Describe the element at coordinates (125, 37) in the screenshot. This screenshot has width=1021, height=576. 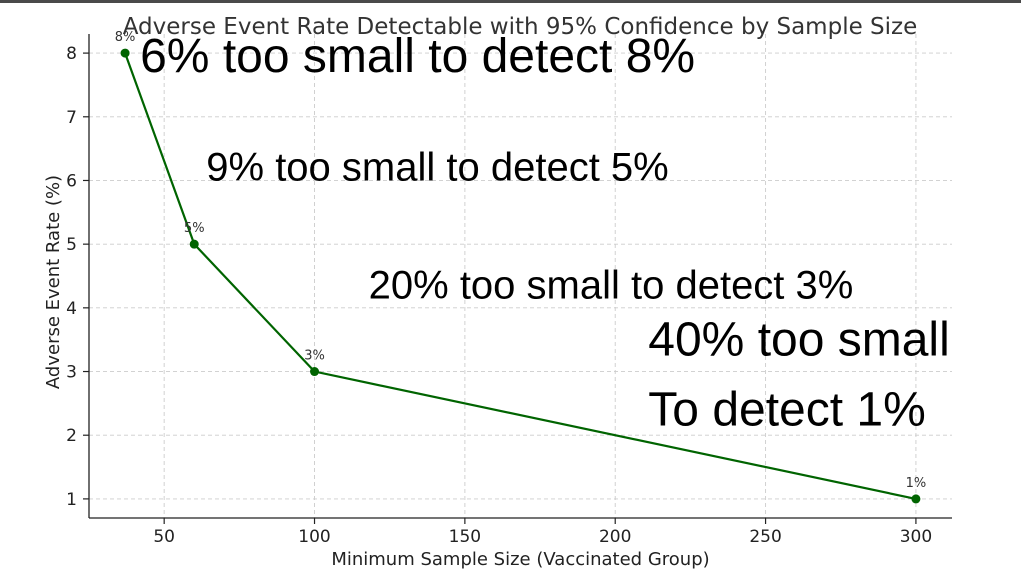
I see `data-label: 8%` at that location.